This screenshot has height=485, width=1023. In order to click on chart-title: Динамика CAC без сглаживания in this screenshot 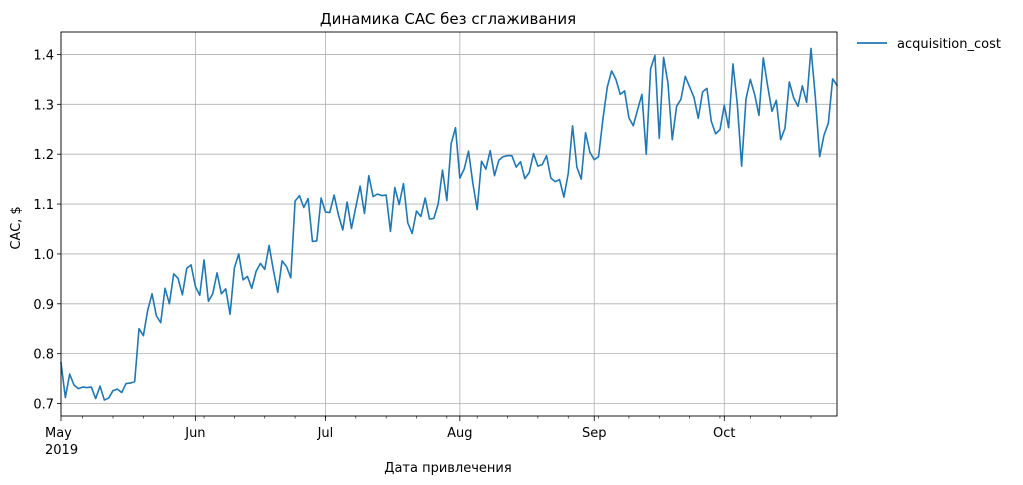, I will do `click(448, 19)`.